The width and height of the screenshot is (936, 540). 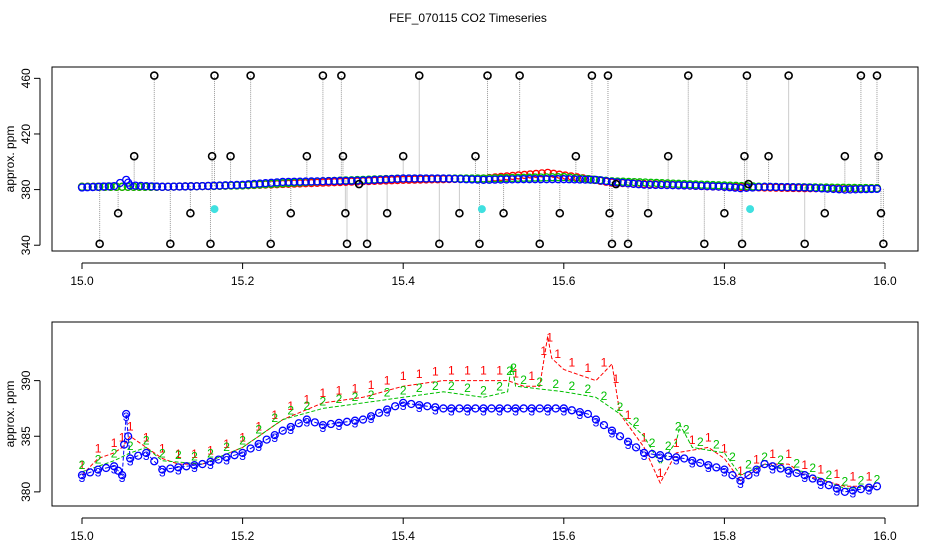 What do you see at coordinates (885, 534) in the screenshot?
I see `x-tick-label: 16.0` at bounding box center [885, 534].